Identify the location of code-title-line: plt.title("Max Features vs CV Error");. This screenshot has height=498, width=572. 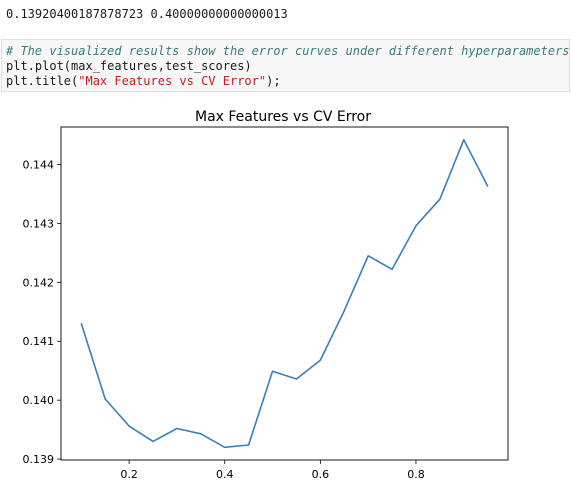
(143, 81).